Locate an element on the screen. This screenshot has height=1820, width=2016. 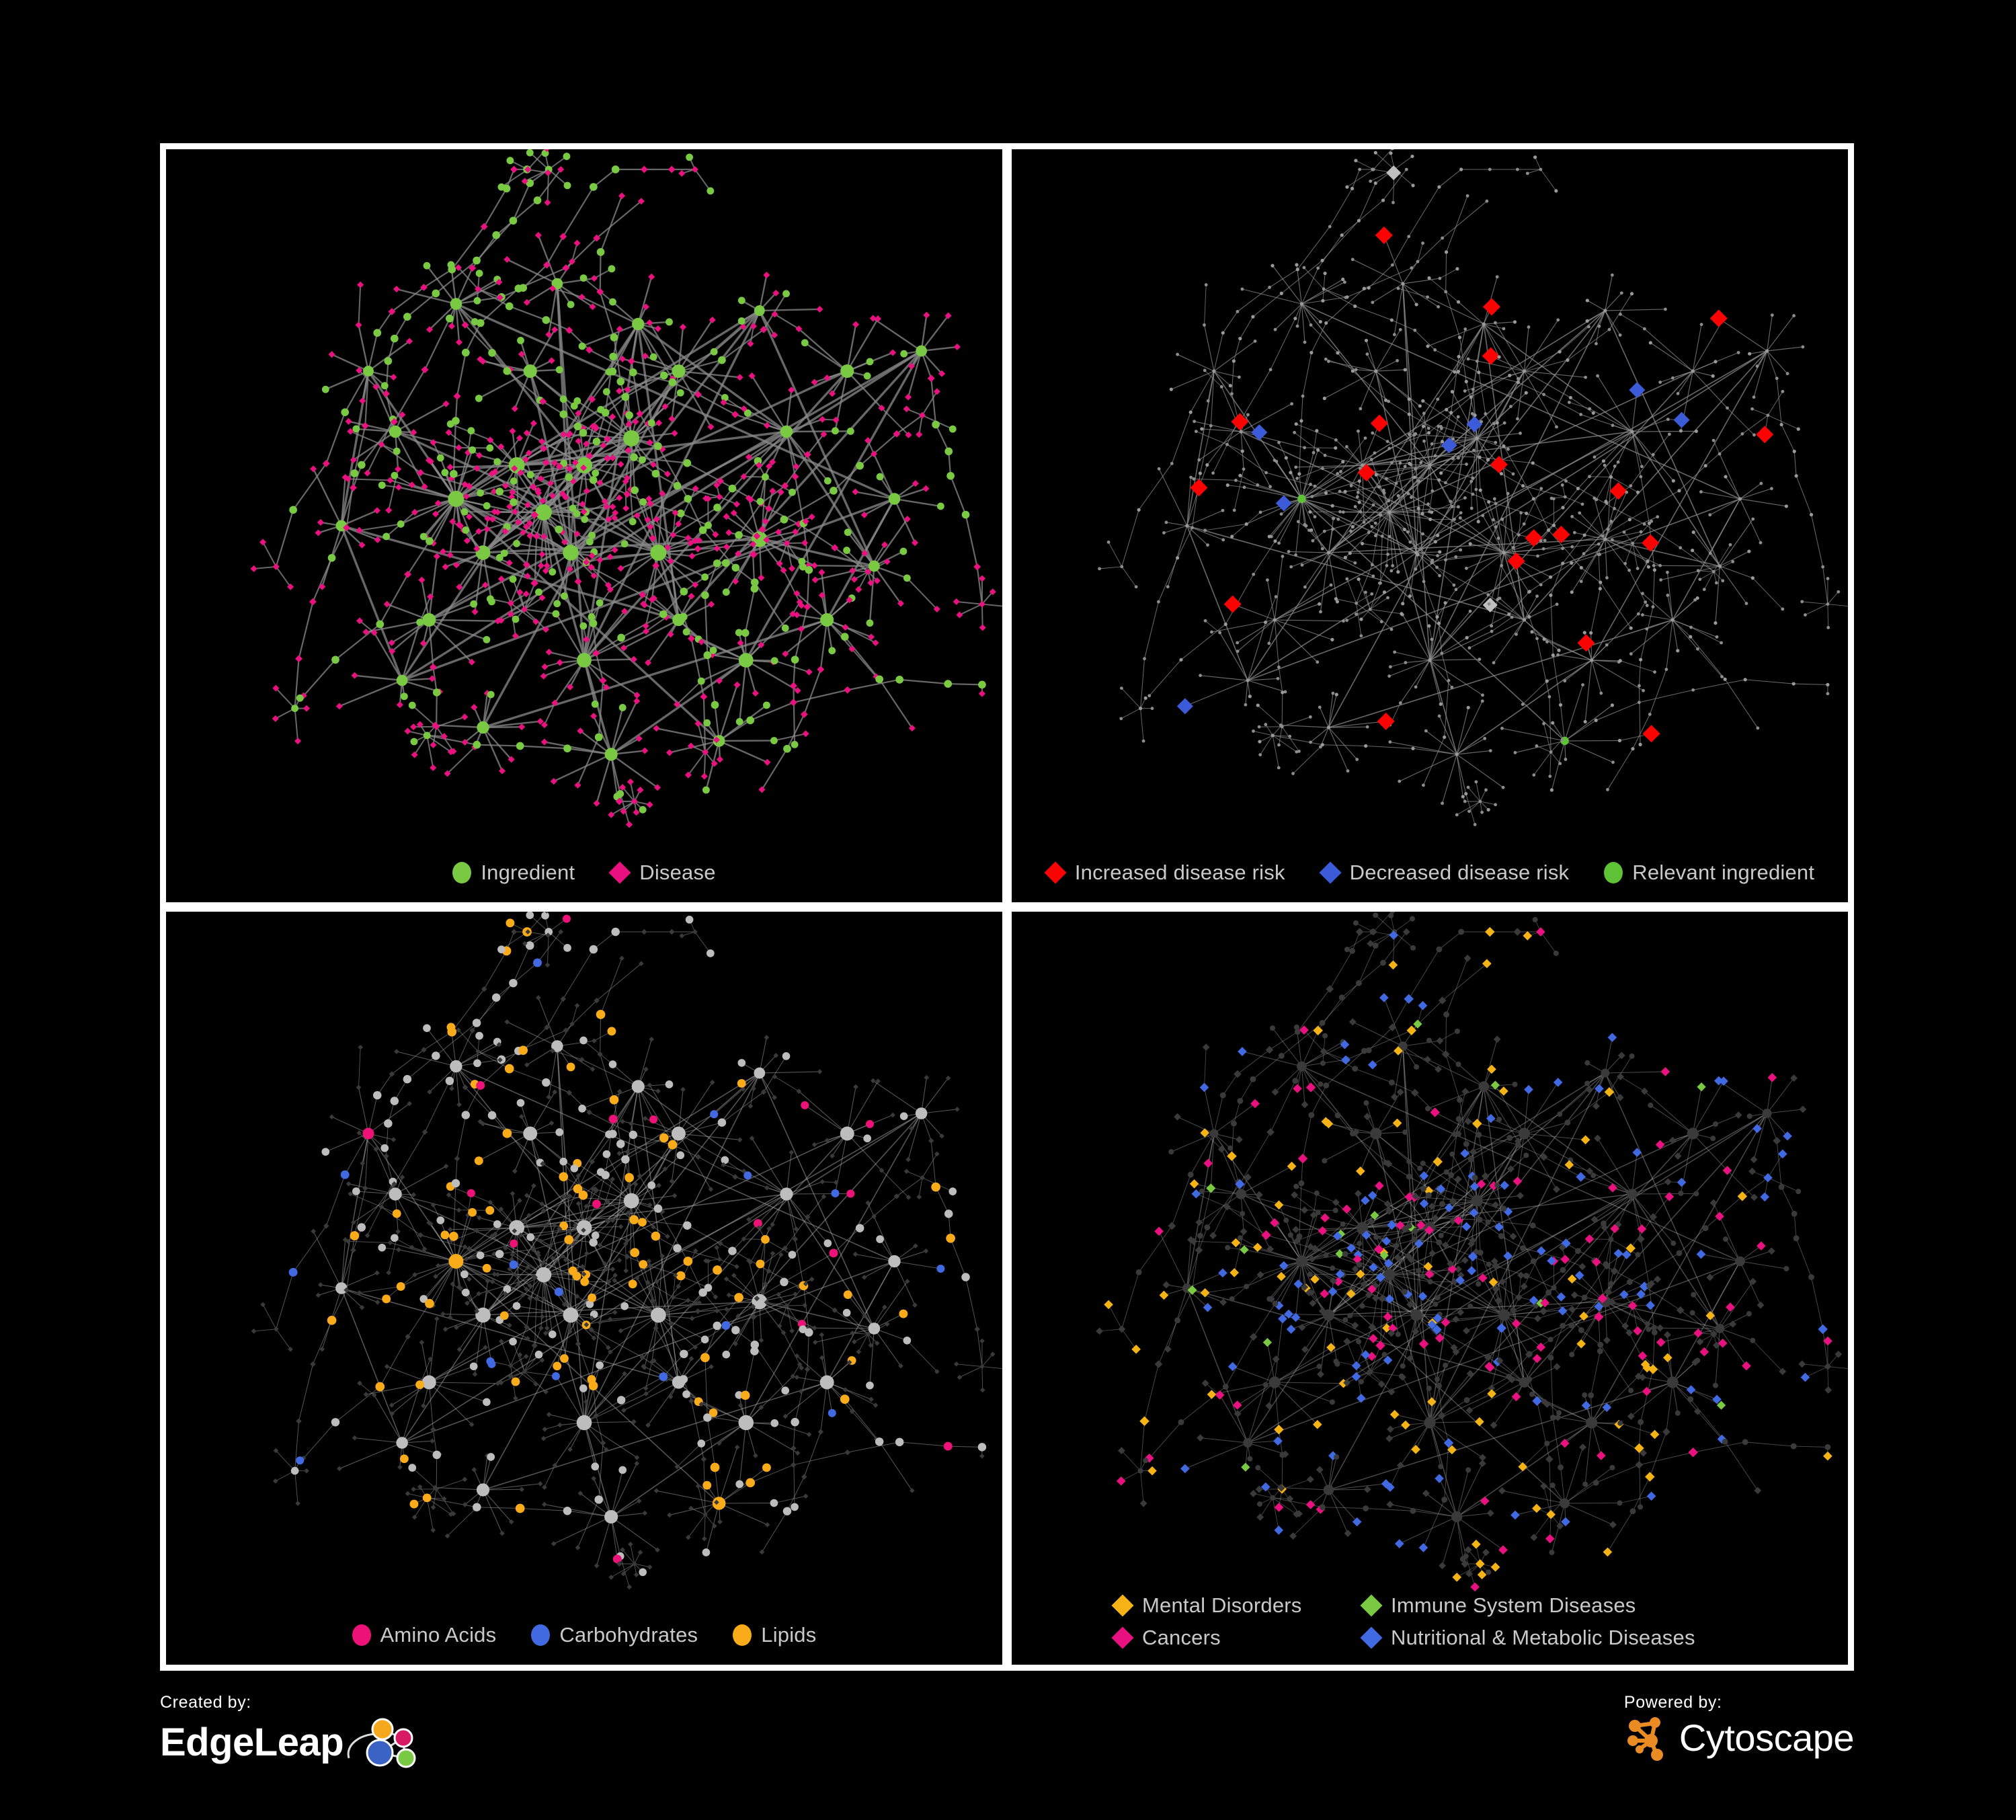
edgeleap-wordmark: EdgeLeap is located at coordinates (252, 1742).